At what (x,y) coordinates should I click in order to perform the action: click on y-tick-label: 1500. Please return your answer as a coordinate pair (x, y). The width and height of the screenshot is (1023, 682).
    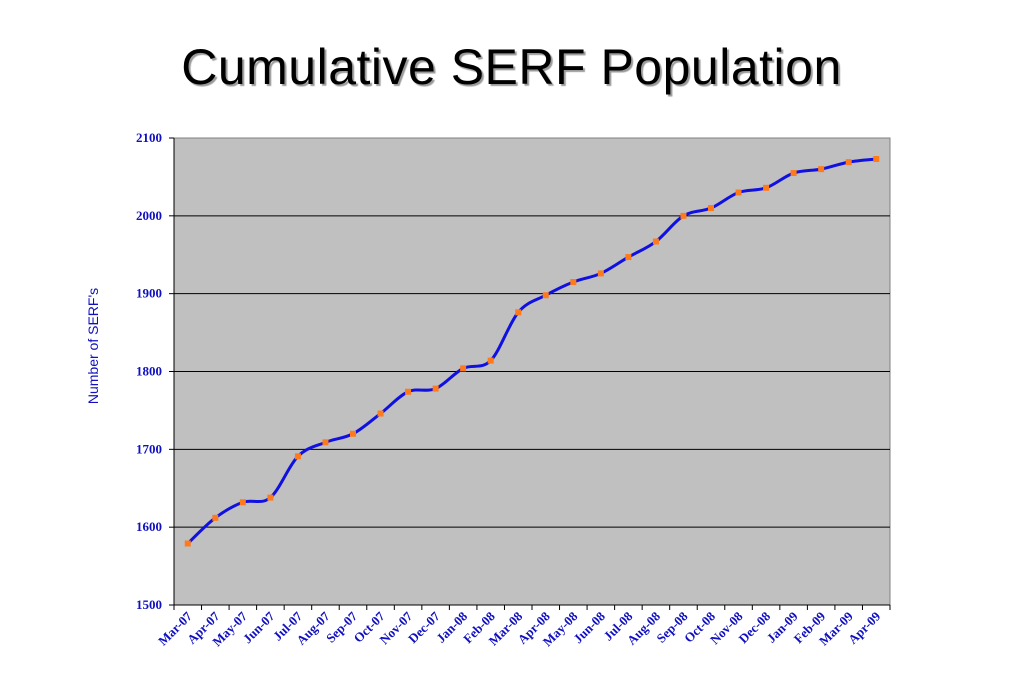
    Looking at the image, I should click on (149, 604).